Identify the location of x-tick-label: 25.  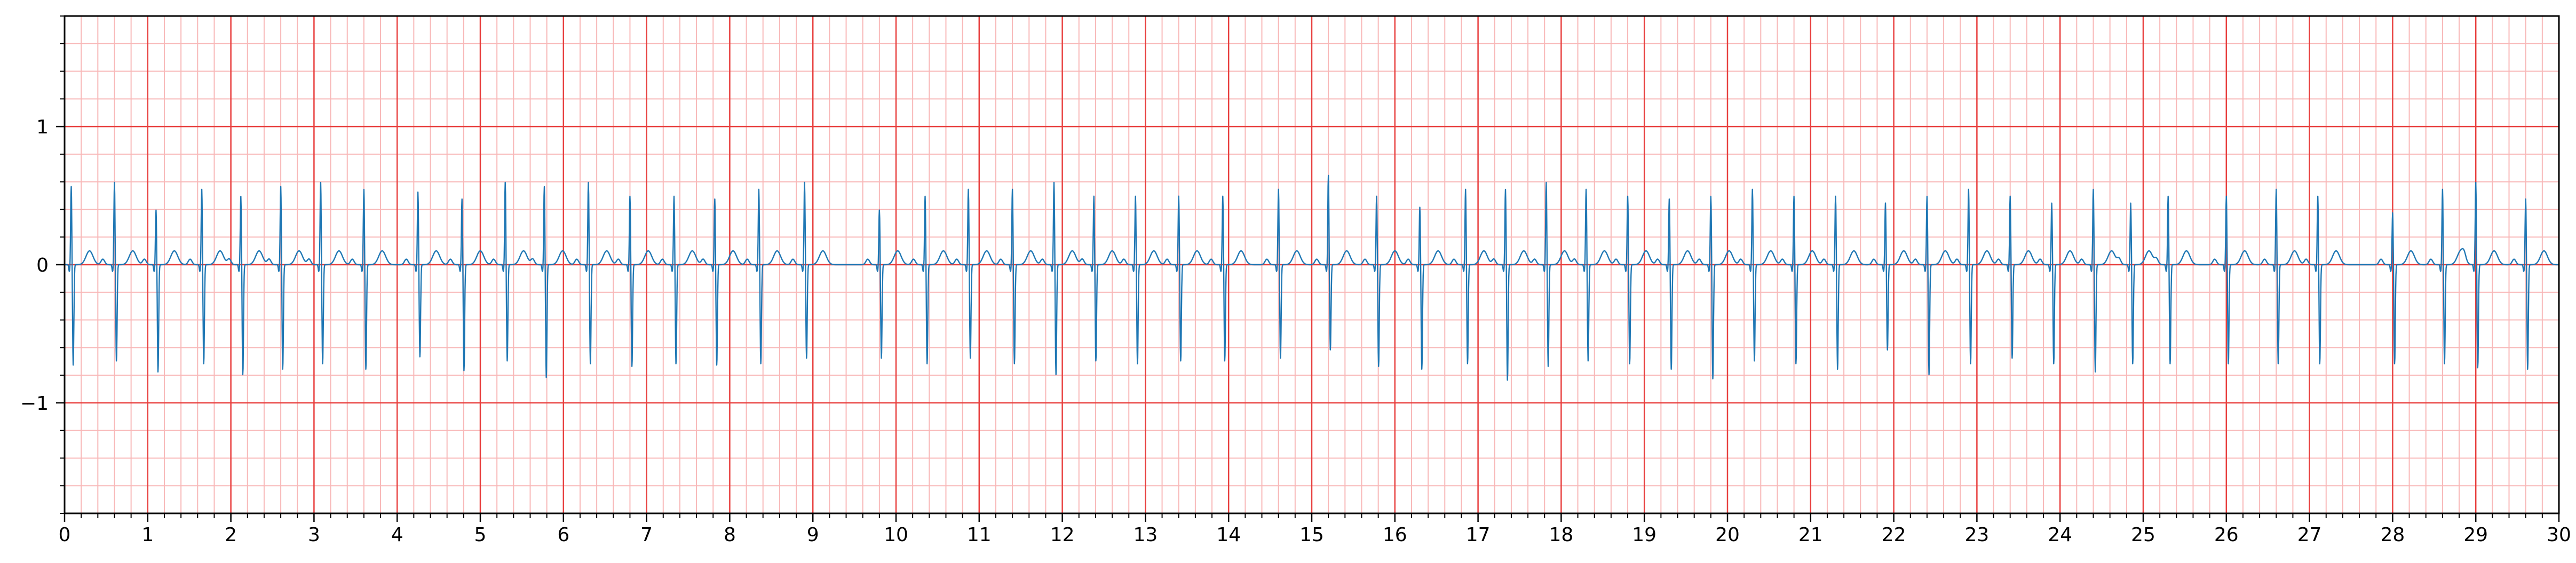
(2143, 535).